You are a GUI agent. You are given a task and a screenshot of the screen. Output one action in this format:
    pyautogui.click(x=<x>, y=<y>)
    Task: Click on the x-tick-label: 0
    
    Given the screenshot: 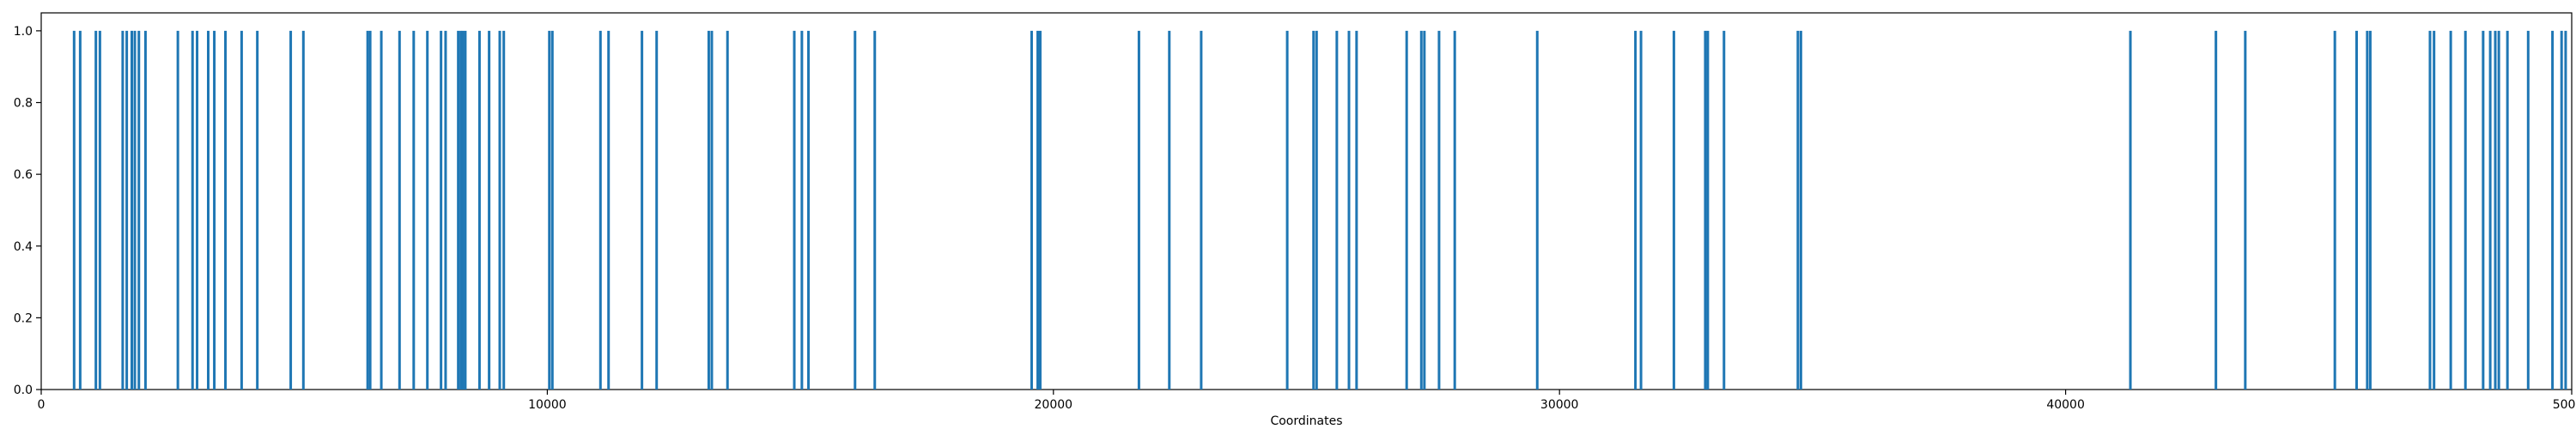 What is the action you would take?
    pyautogui.click(x=42, y=405)
    